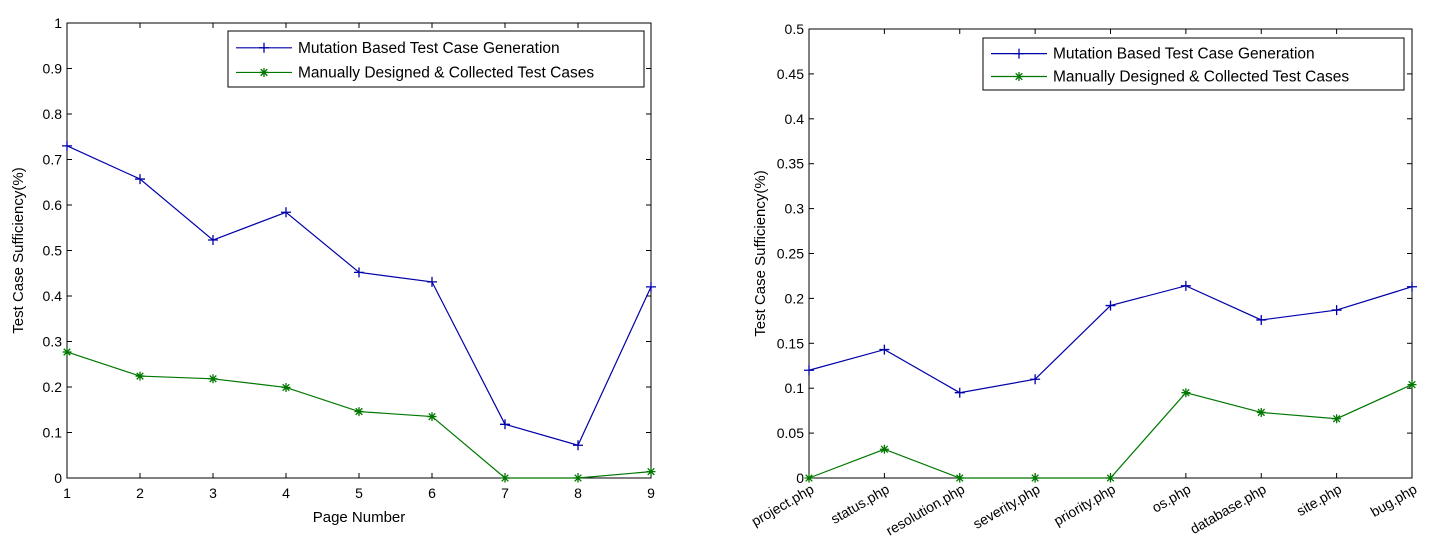 The image size is (1434, 554). I want to click on y-tick-label: 0.6, so click(53, 205).